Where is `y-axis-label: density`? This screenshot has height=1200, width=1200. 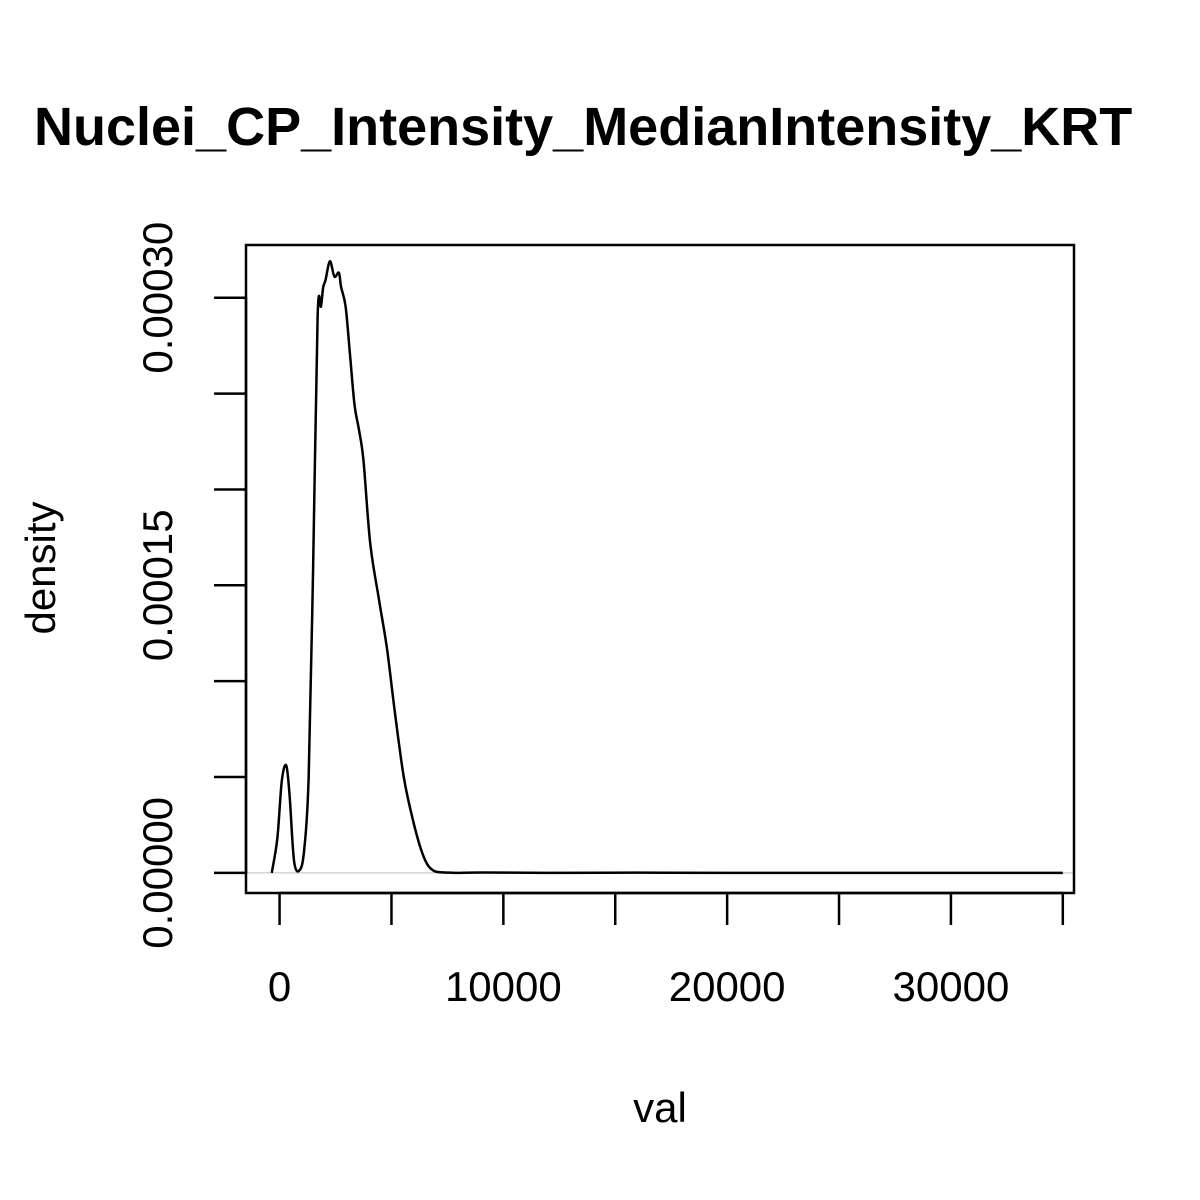 y-axis-label: density is located at coordinates (40, 567).